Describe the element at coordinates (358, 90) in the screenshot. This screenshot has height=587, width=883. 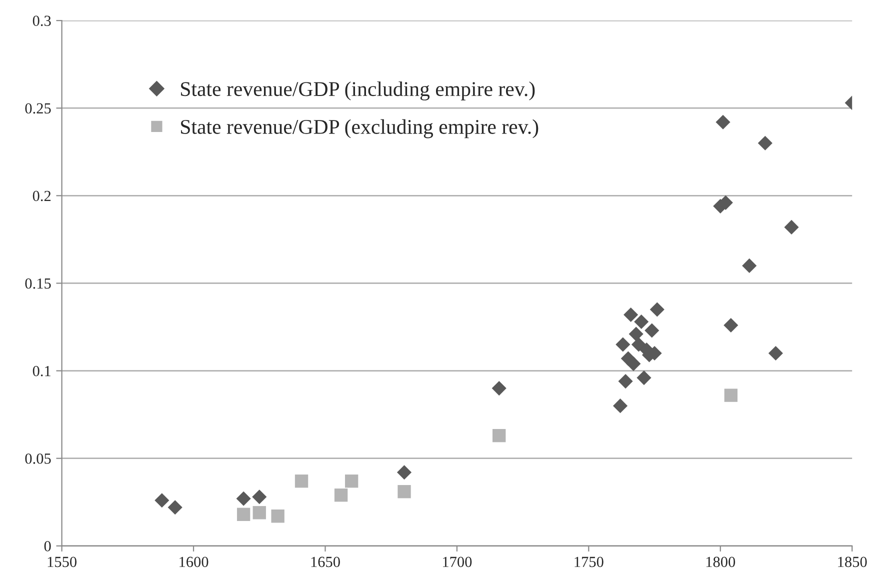
I see `legend-label: State revenue/GDP (including empire rev.)` at that location.